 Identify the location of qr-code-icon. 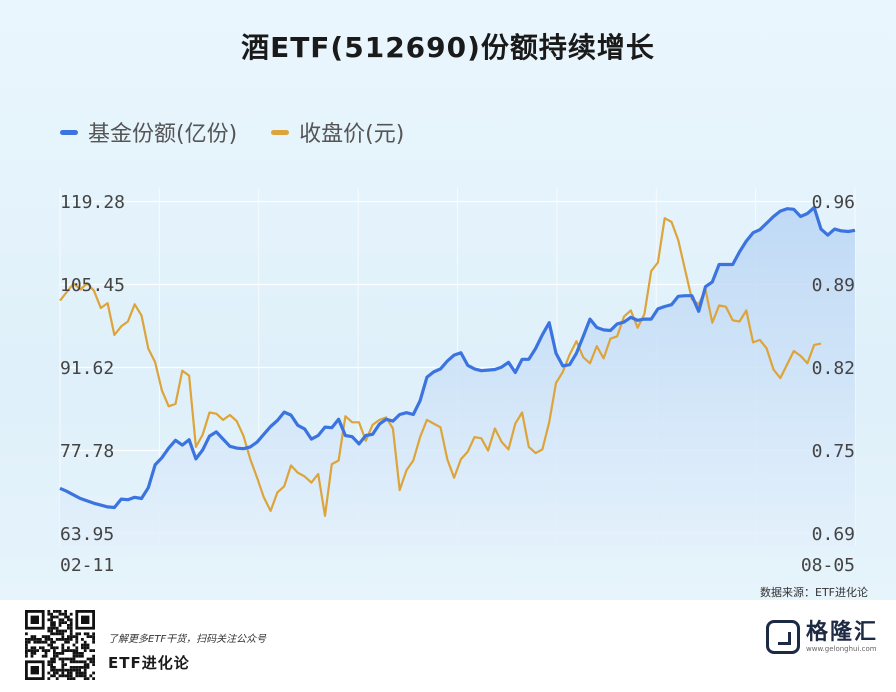
(60, 645).